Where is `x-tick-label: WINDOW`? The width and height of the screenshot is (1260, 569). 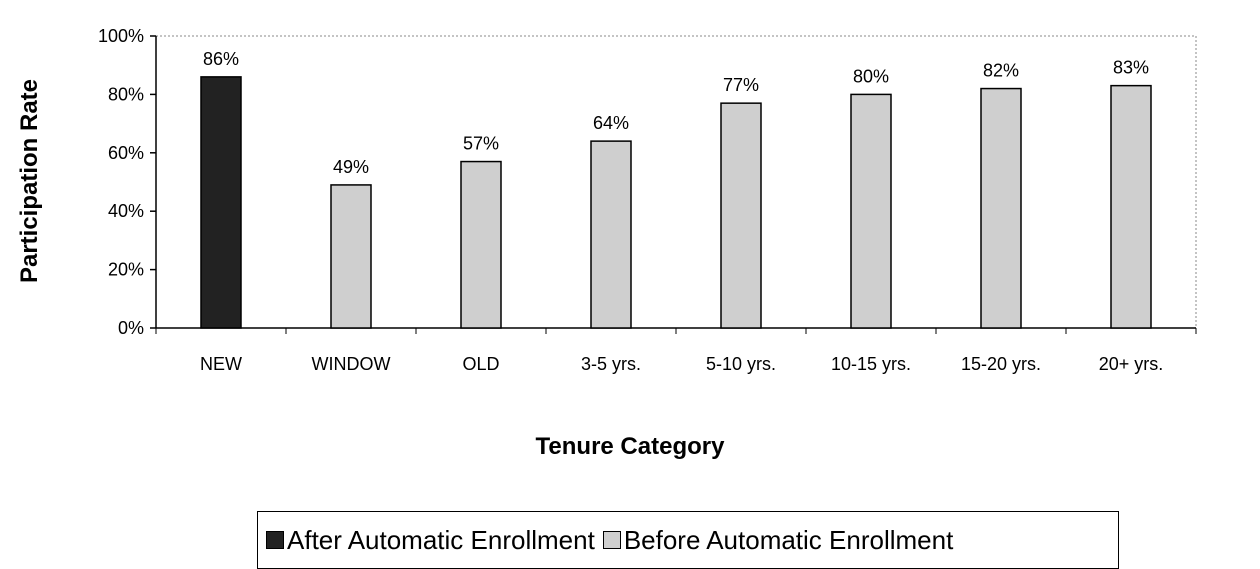
x-tick-label: WINDOW is located at coordinates (351, 364).